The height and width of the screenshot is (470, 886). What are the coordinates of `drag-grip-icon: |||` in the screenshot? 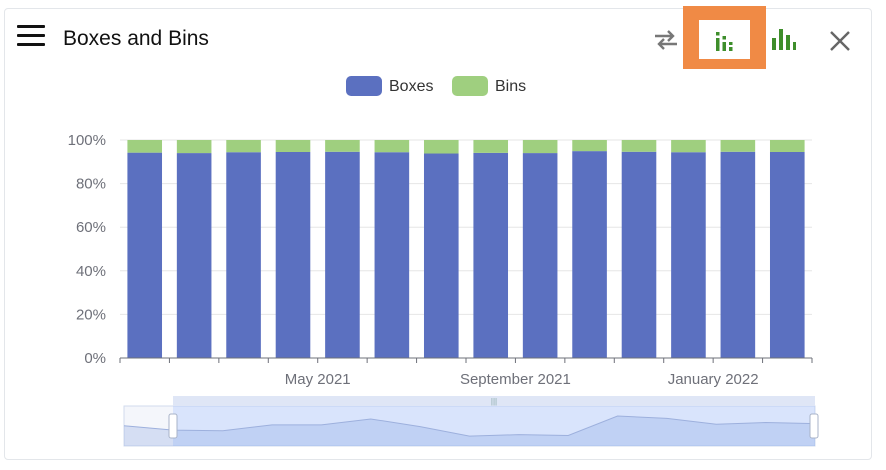 It's located at (494, 401).